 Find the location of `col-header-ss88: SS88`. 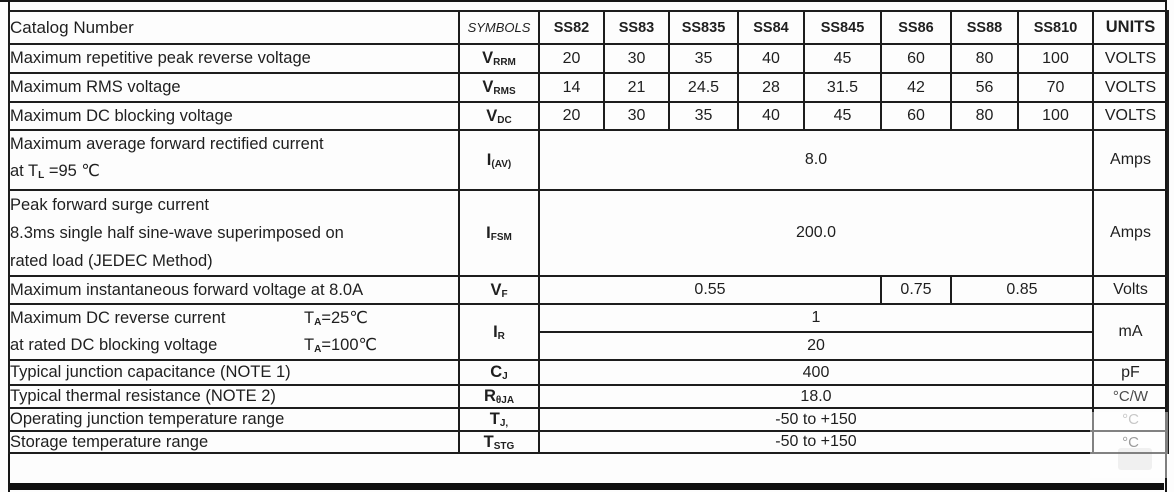

col-header-ss88: SS88 is located at coordinates (984, 27).